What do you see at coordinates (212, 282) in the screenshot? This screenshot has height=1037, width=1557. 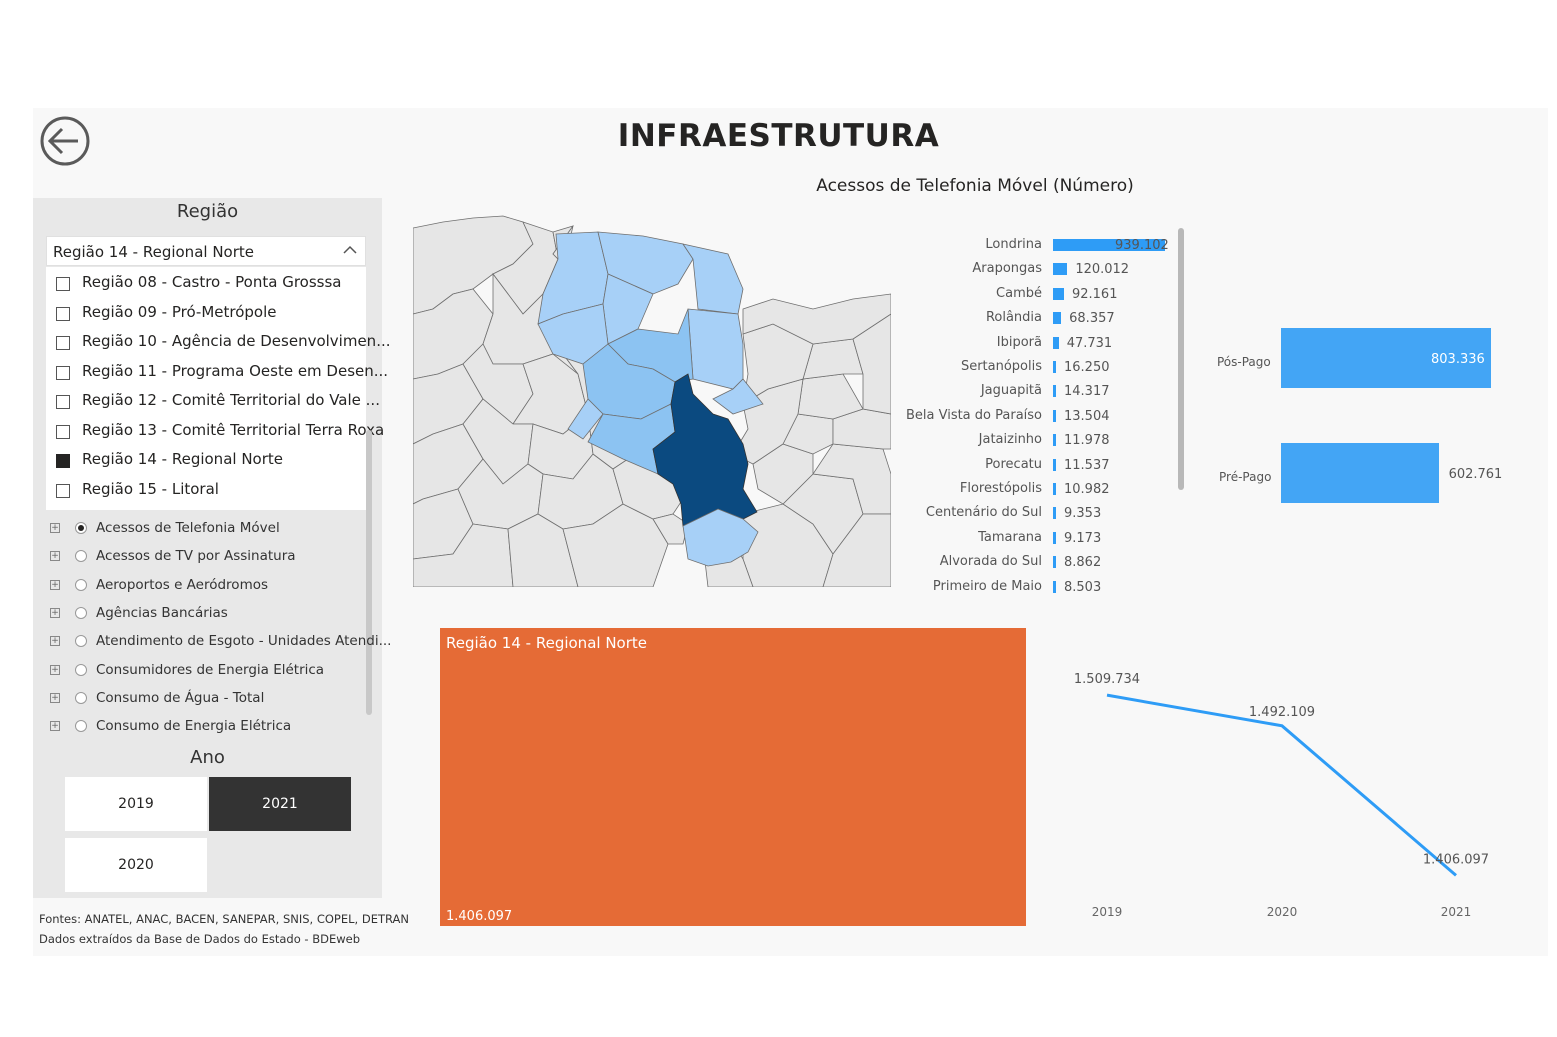 I see `region-option-label: Região 08 - Castro - Ponta Grosssa` at bounding box center [212, 282].